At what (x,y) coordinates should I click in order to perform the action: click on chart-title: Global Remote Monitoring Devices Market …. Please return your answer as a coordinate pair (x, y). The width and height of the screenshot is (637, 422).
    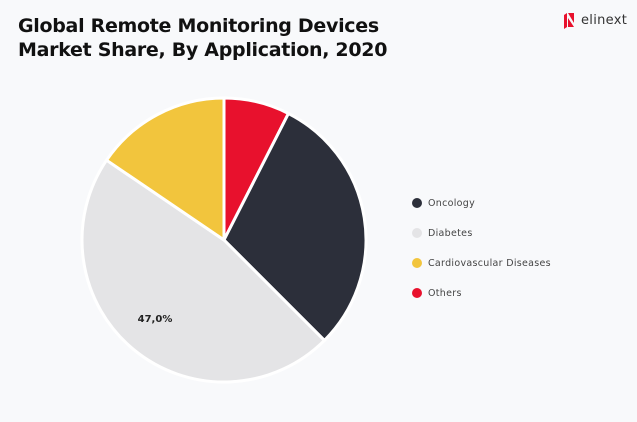
    Looking at the image, I should click on (203, 38).